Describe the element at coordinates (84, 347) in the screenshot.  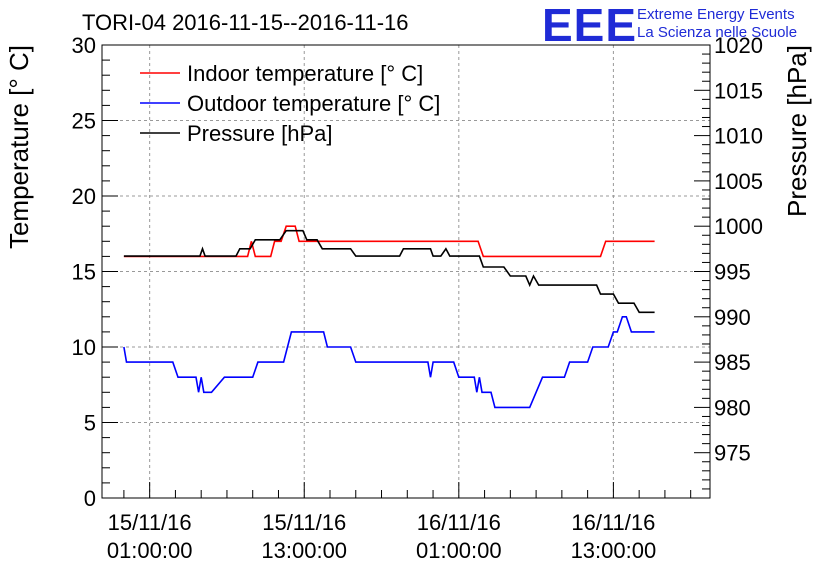
I see `y-tick-label: 10` at that location.